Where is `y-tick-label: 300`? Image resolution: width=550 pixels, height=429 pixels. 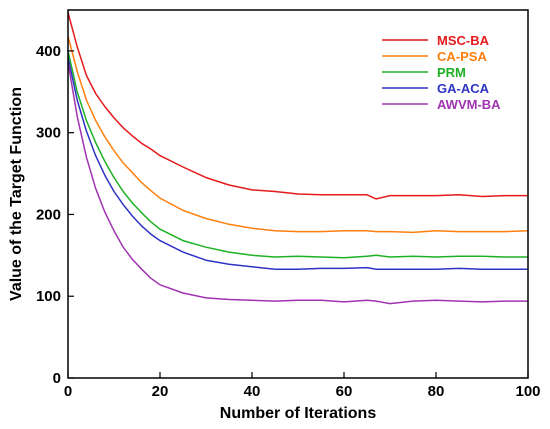 y-tick-label: 300 is located at coordinates (48, 133).